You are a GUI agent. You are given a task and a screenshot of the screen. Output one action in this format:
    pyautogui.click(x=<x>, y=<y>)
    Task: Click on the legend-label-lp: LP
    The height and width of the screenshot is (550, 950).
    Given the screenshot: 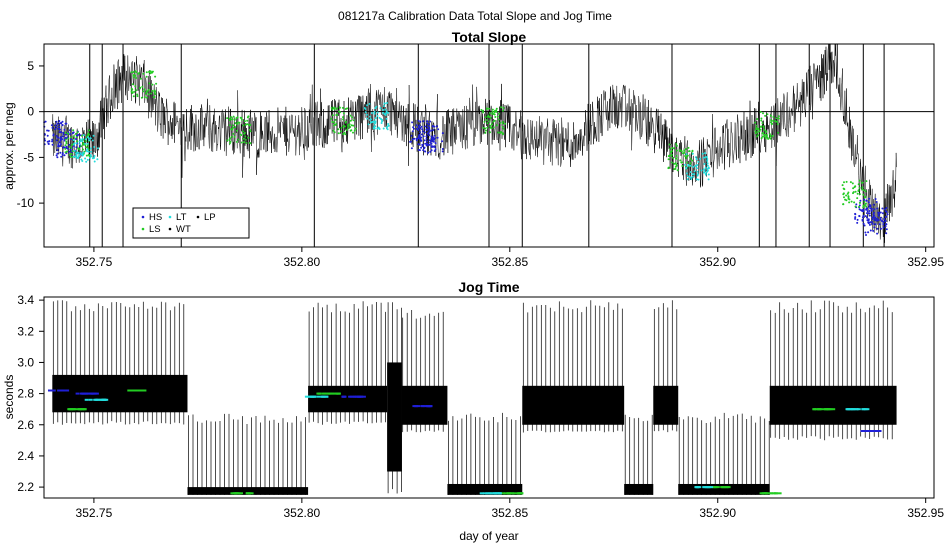 What is the action you would take?
    pyautogui.click(x=210, y=217)
    